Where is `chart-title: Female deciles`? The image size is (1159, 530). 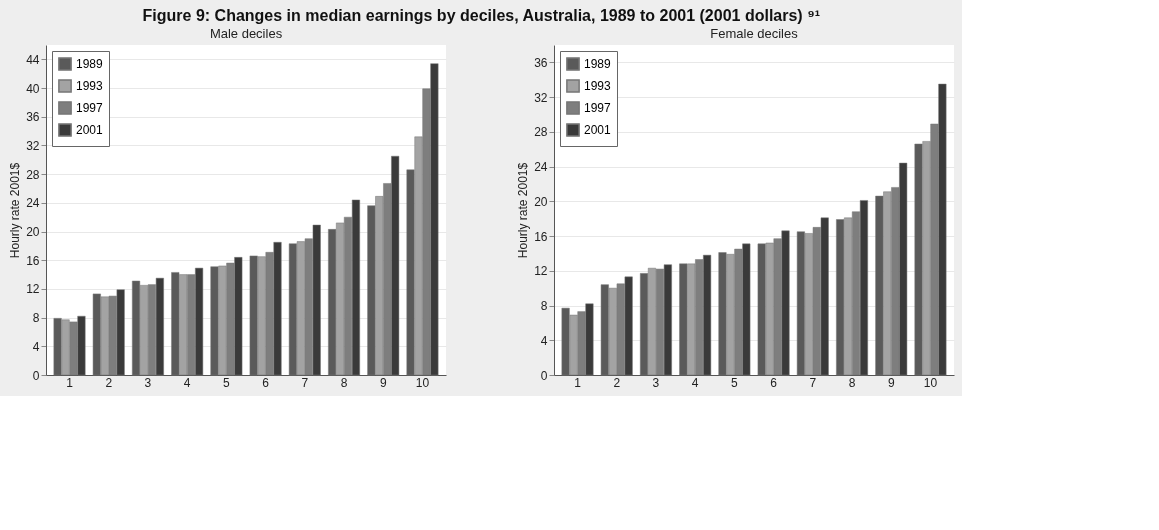
chart-title: Female deciles is located at coordinates (754, 33).